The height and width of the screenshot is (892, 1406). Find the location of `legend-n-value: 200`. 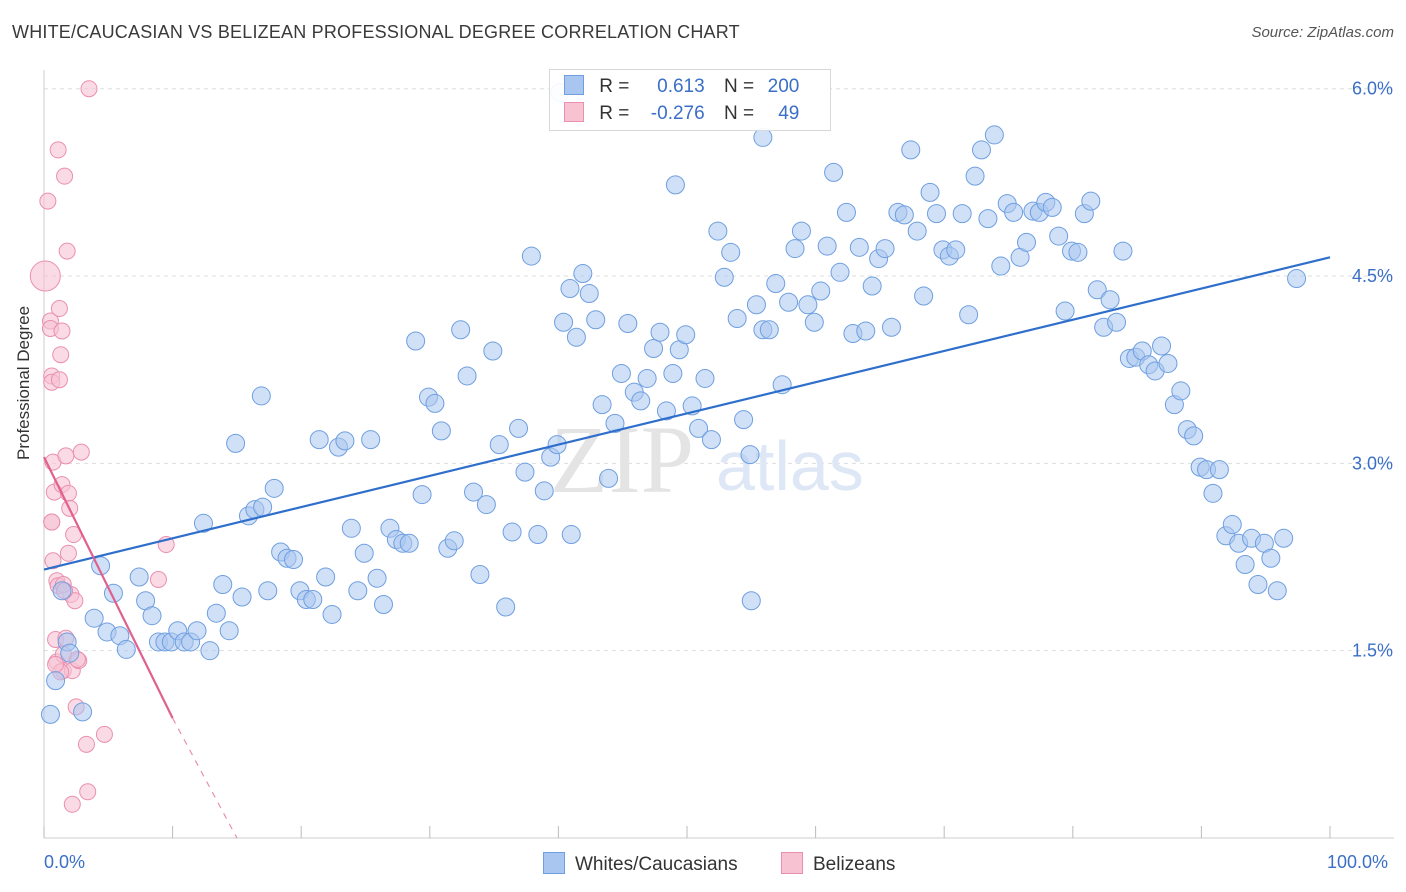

legend-n-value: 200 is located at coordinates (783, 86).